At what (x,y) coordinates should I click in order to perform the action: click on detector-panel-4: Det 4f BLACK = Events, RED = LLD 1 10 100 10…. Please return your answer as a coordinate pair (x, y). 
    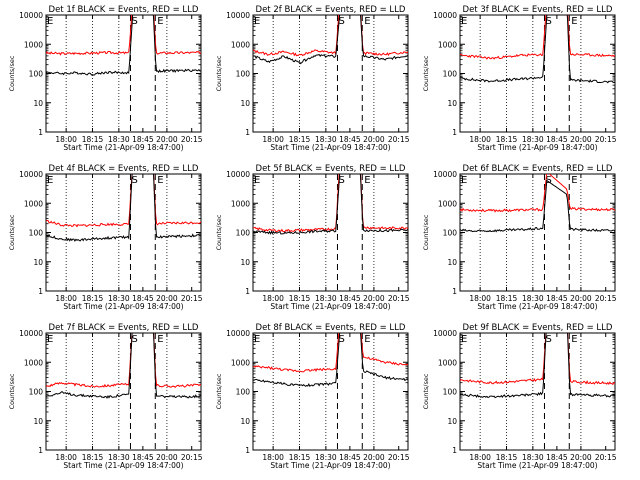
    Looking at the image, I should click on (105, 237).